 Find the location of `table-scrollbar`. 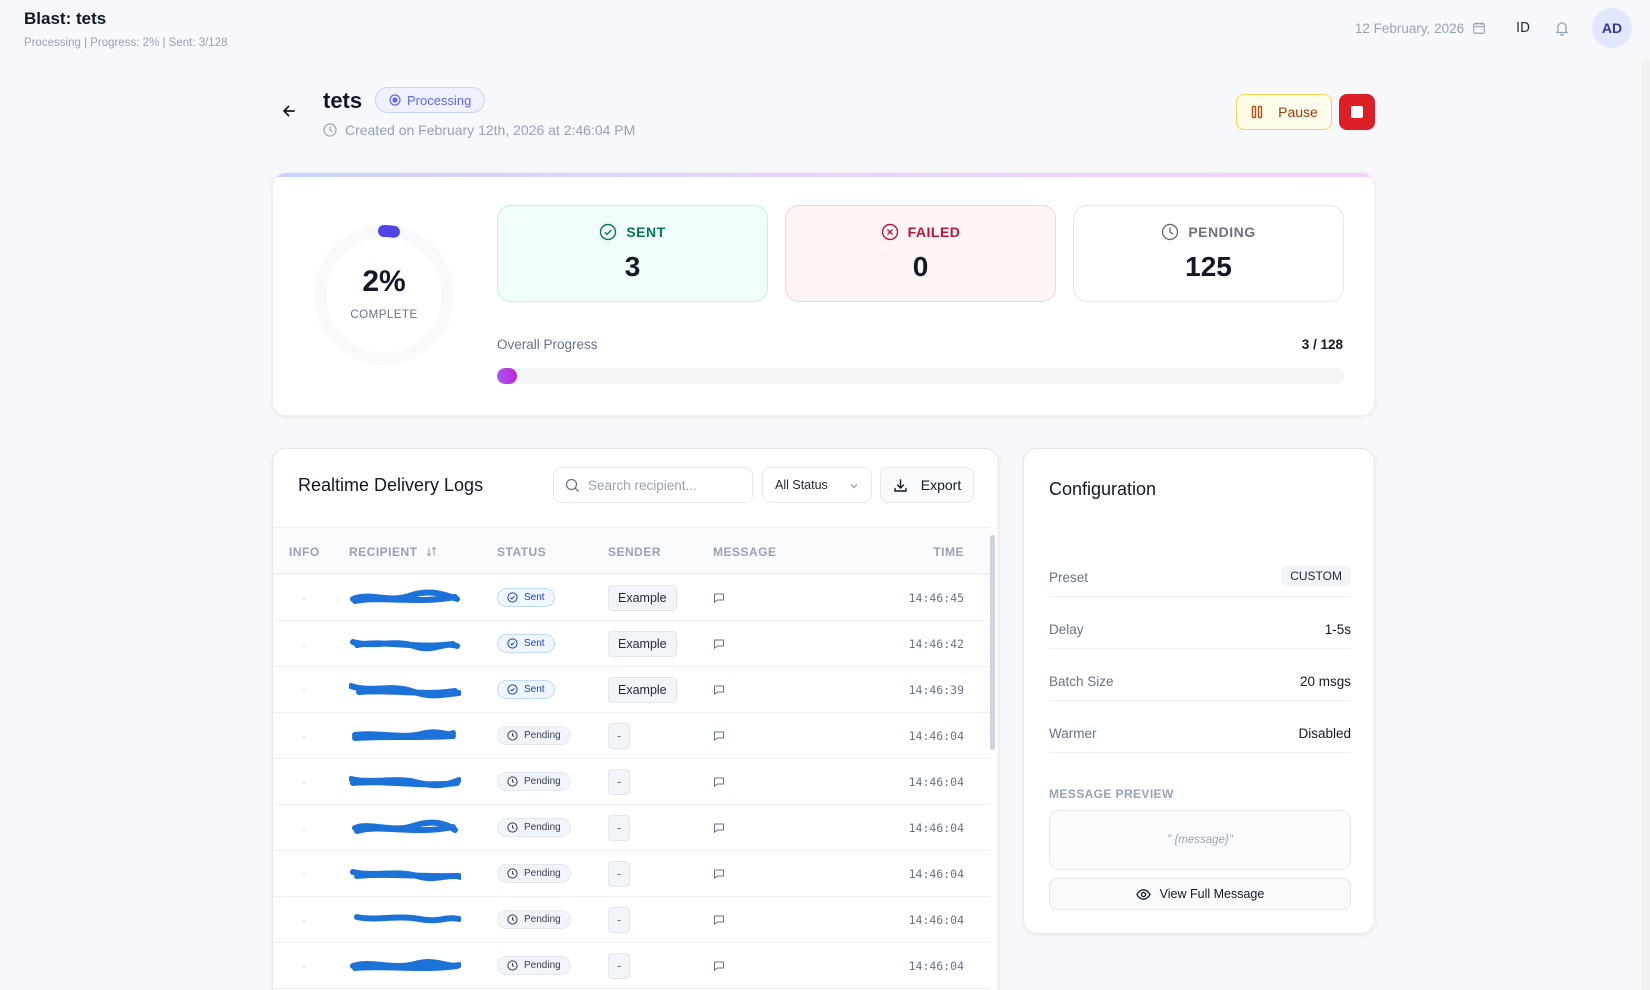

table-scrollbar is located at coordinates (992, 762).